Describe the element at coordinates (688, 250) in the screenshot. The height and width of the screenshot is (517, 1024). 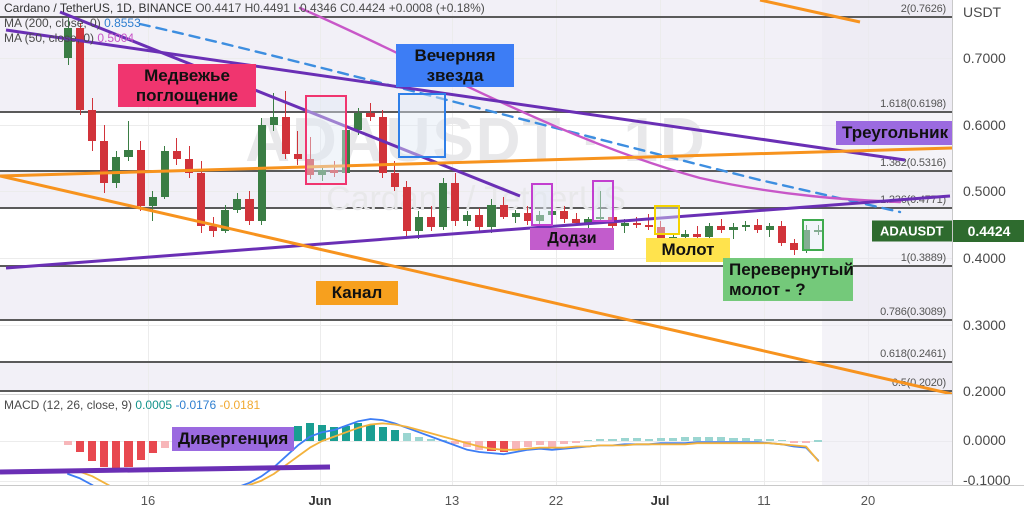
I see `annotation-hammer: Молот` at that location.